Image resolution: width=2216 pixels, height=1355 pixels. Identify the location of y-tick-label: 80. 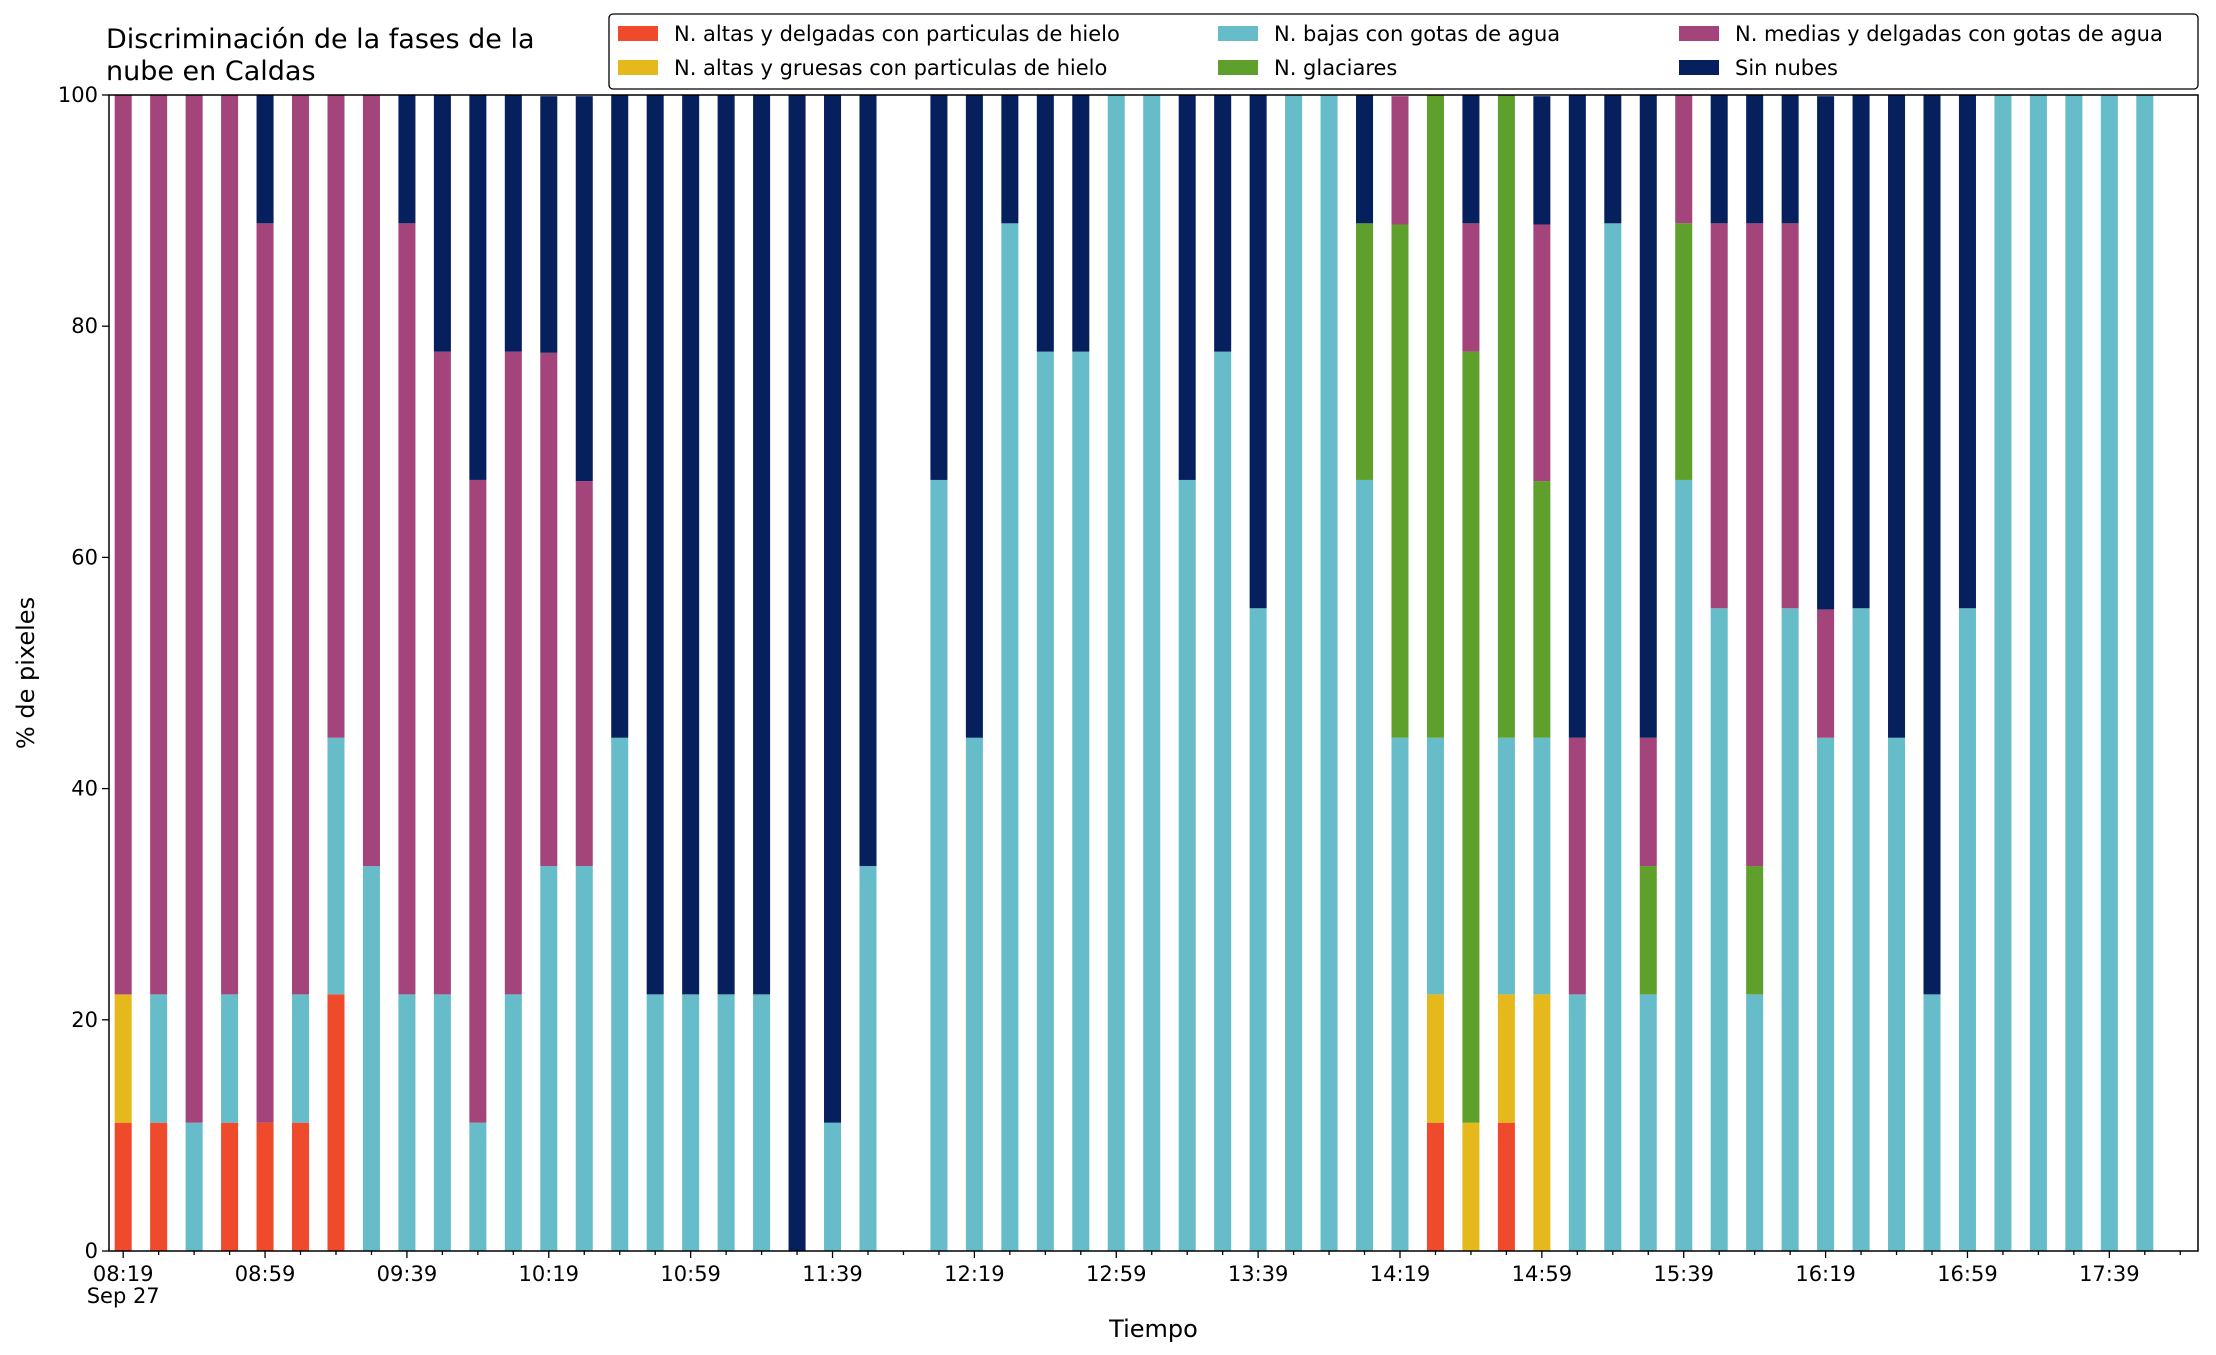
(84, 326).